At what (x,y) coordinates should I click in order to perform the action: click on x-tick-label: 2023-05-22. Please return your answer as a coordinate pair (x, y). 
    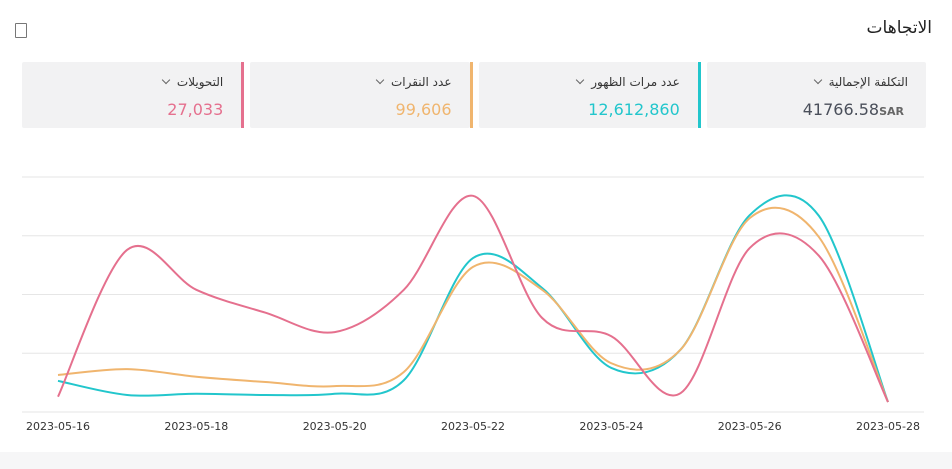
    Looking at the image, I should click on (473, 426).